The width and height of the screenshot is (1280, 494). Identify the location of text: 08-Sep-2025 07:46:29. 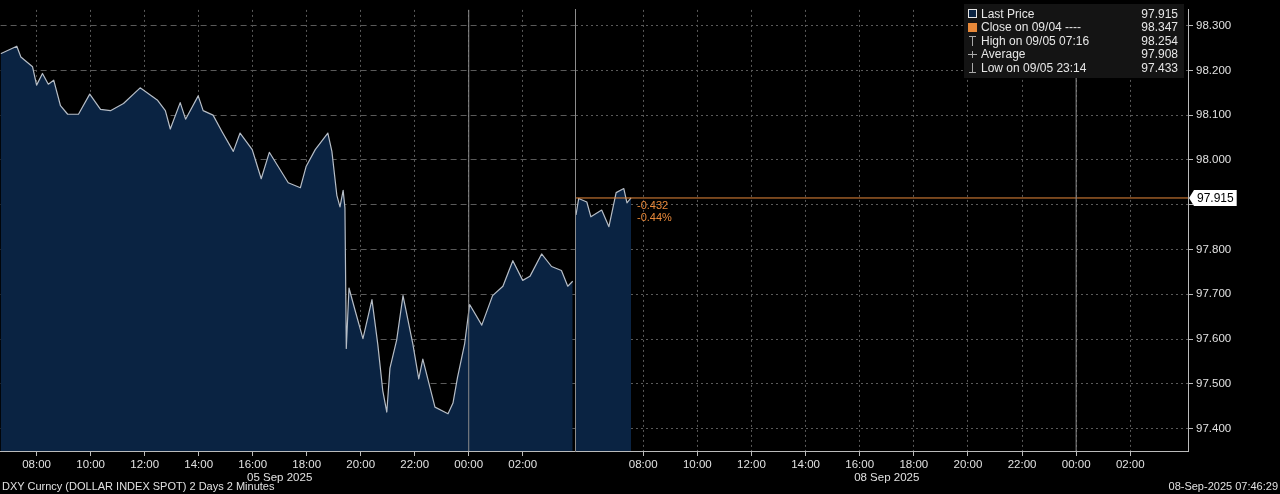
(1223, 486).